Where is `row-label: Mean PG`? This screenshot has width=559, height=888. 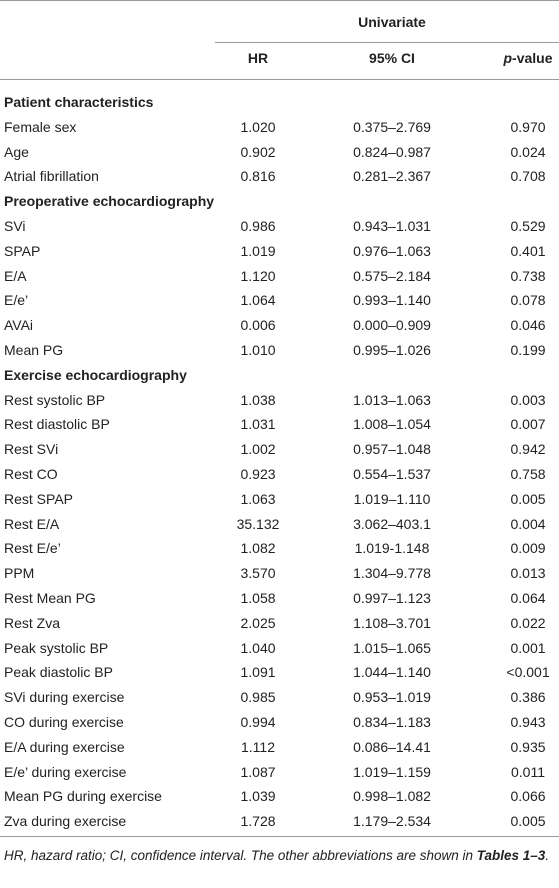
row-label: Mean PG is located at coordinates (34, 350).